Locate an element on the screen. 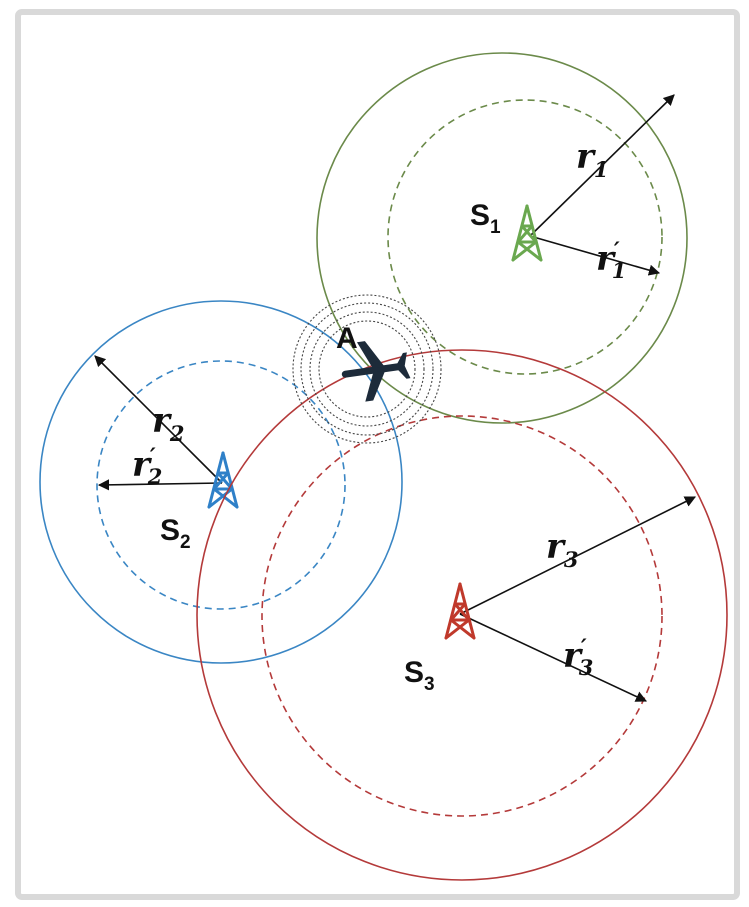  label-r2-prime: r′ 2 is located at coordinates (147, 466).